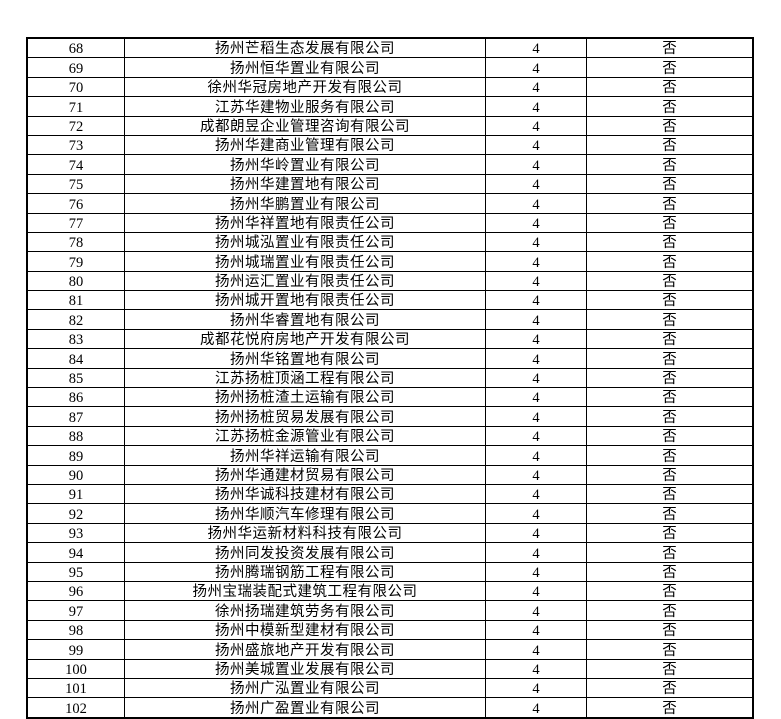 The width and height of the screenshot is (781, 719). I want to click on row-number: 79, so click(75, 261).